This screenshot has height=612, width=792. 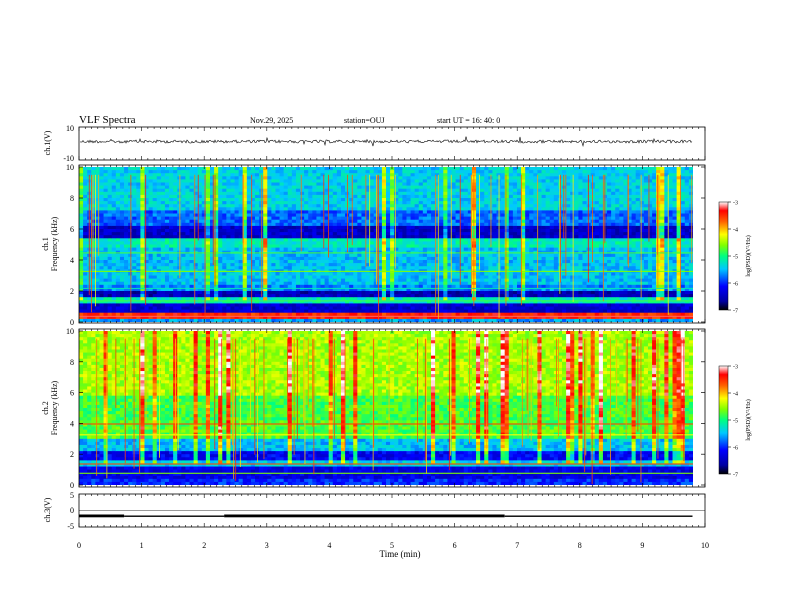 What do you see at coordinates (735, 231) in the screenshot?
I see `ch1-colorbar-tick--4: -4` at bounding box center [735, 231].